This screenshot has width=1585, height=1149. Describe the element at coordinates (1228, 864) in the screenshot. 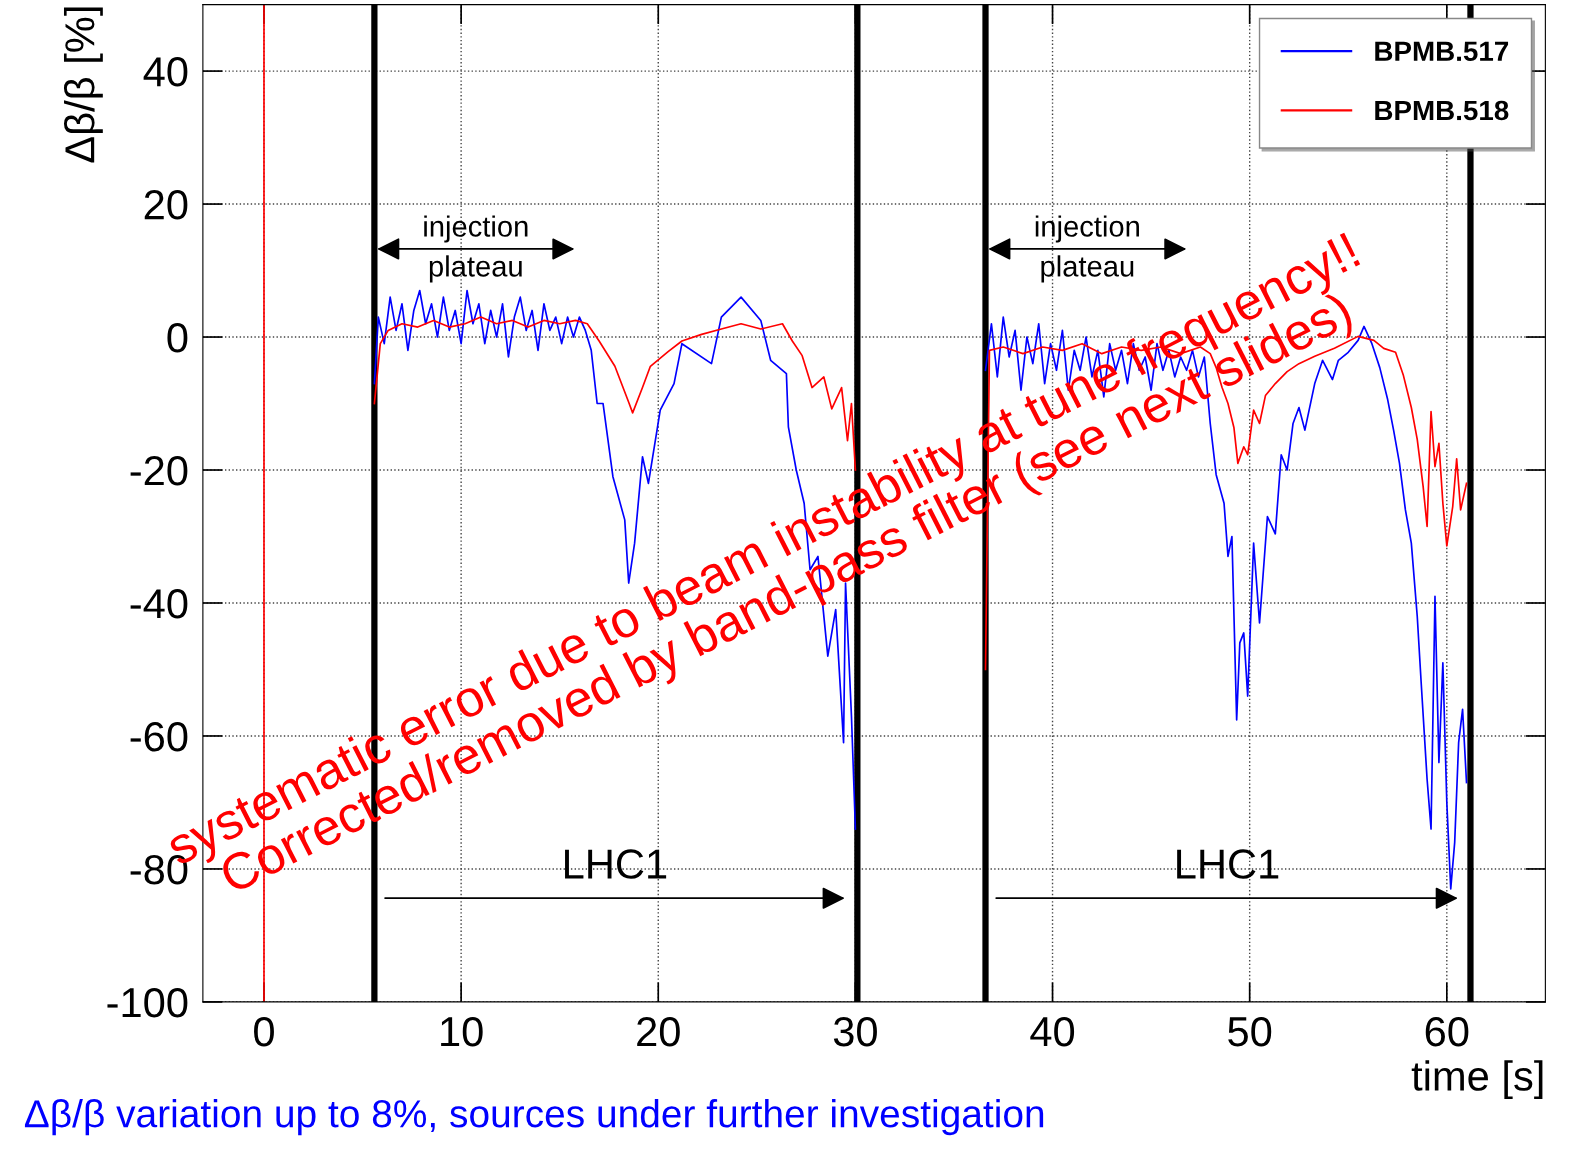

I see `annotation: LHC1` at that location.